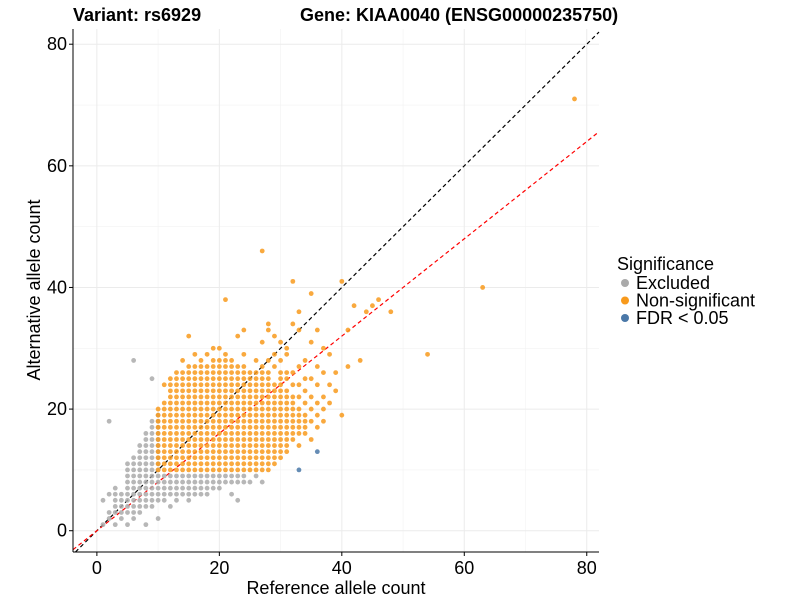 The width and height of the screenshot is (800, 600). I want to click on y-axis-title: Alternative allele count, so click(34, 289).